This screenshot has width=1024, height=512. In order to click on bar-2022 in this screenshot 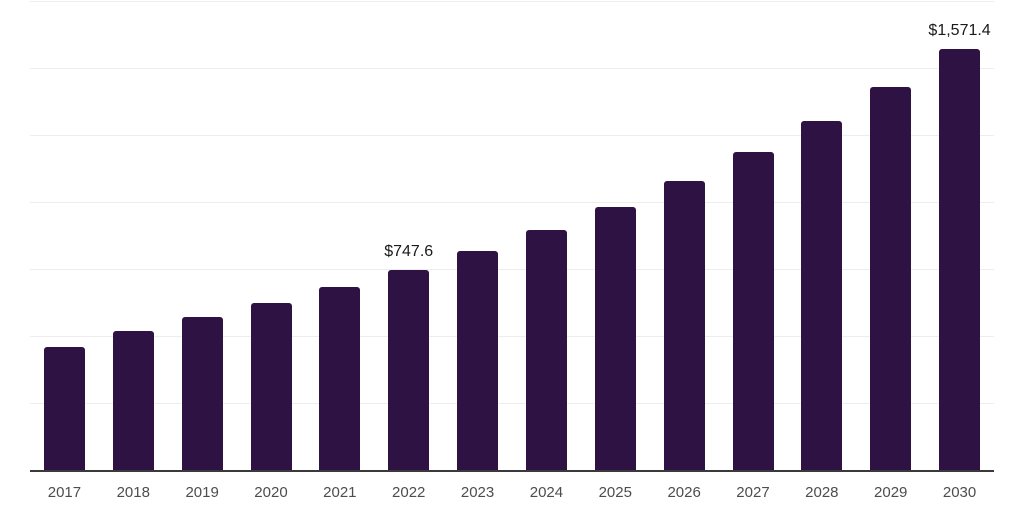, I will do `click(409, 369)`.